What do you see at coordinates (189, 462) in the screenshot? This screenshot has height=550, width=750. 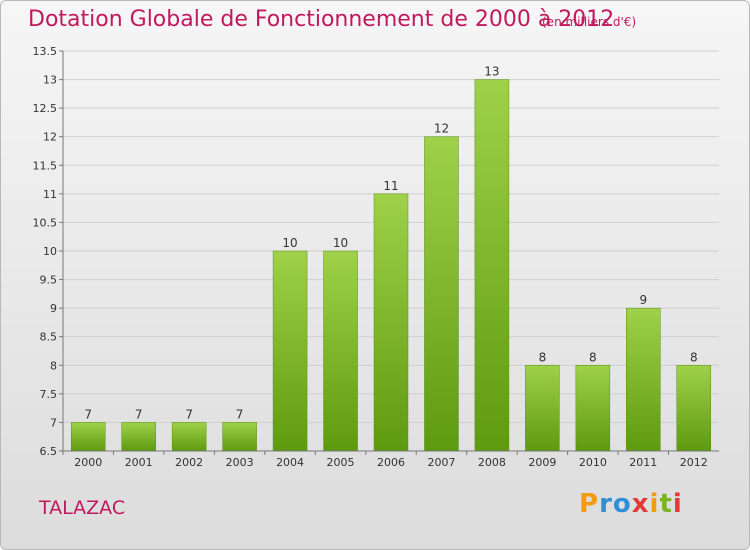 I see `x-tick-label: 2002` at bounding box center [189, 462].